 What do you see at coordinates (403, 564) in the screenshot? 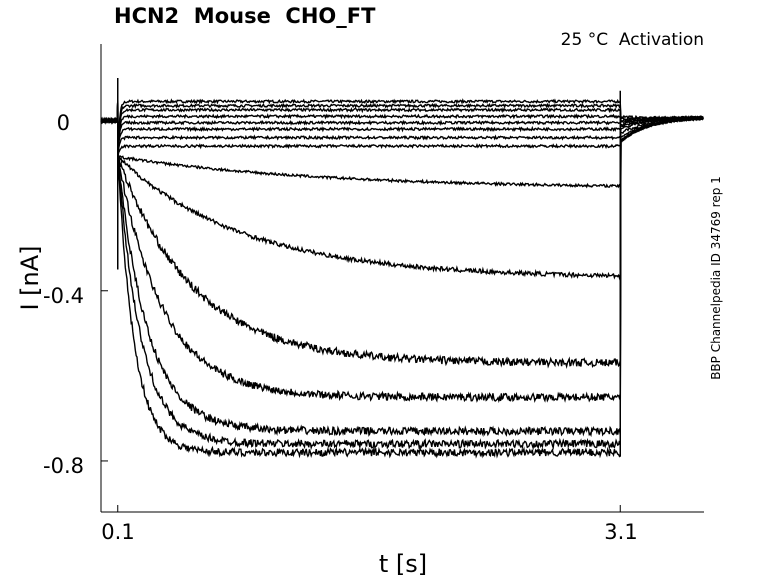
I see `x-axis-label: t [s]` at bounding box center [403, 564].